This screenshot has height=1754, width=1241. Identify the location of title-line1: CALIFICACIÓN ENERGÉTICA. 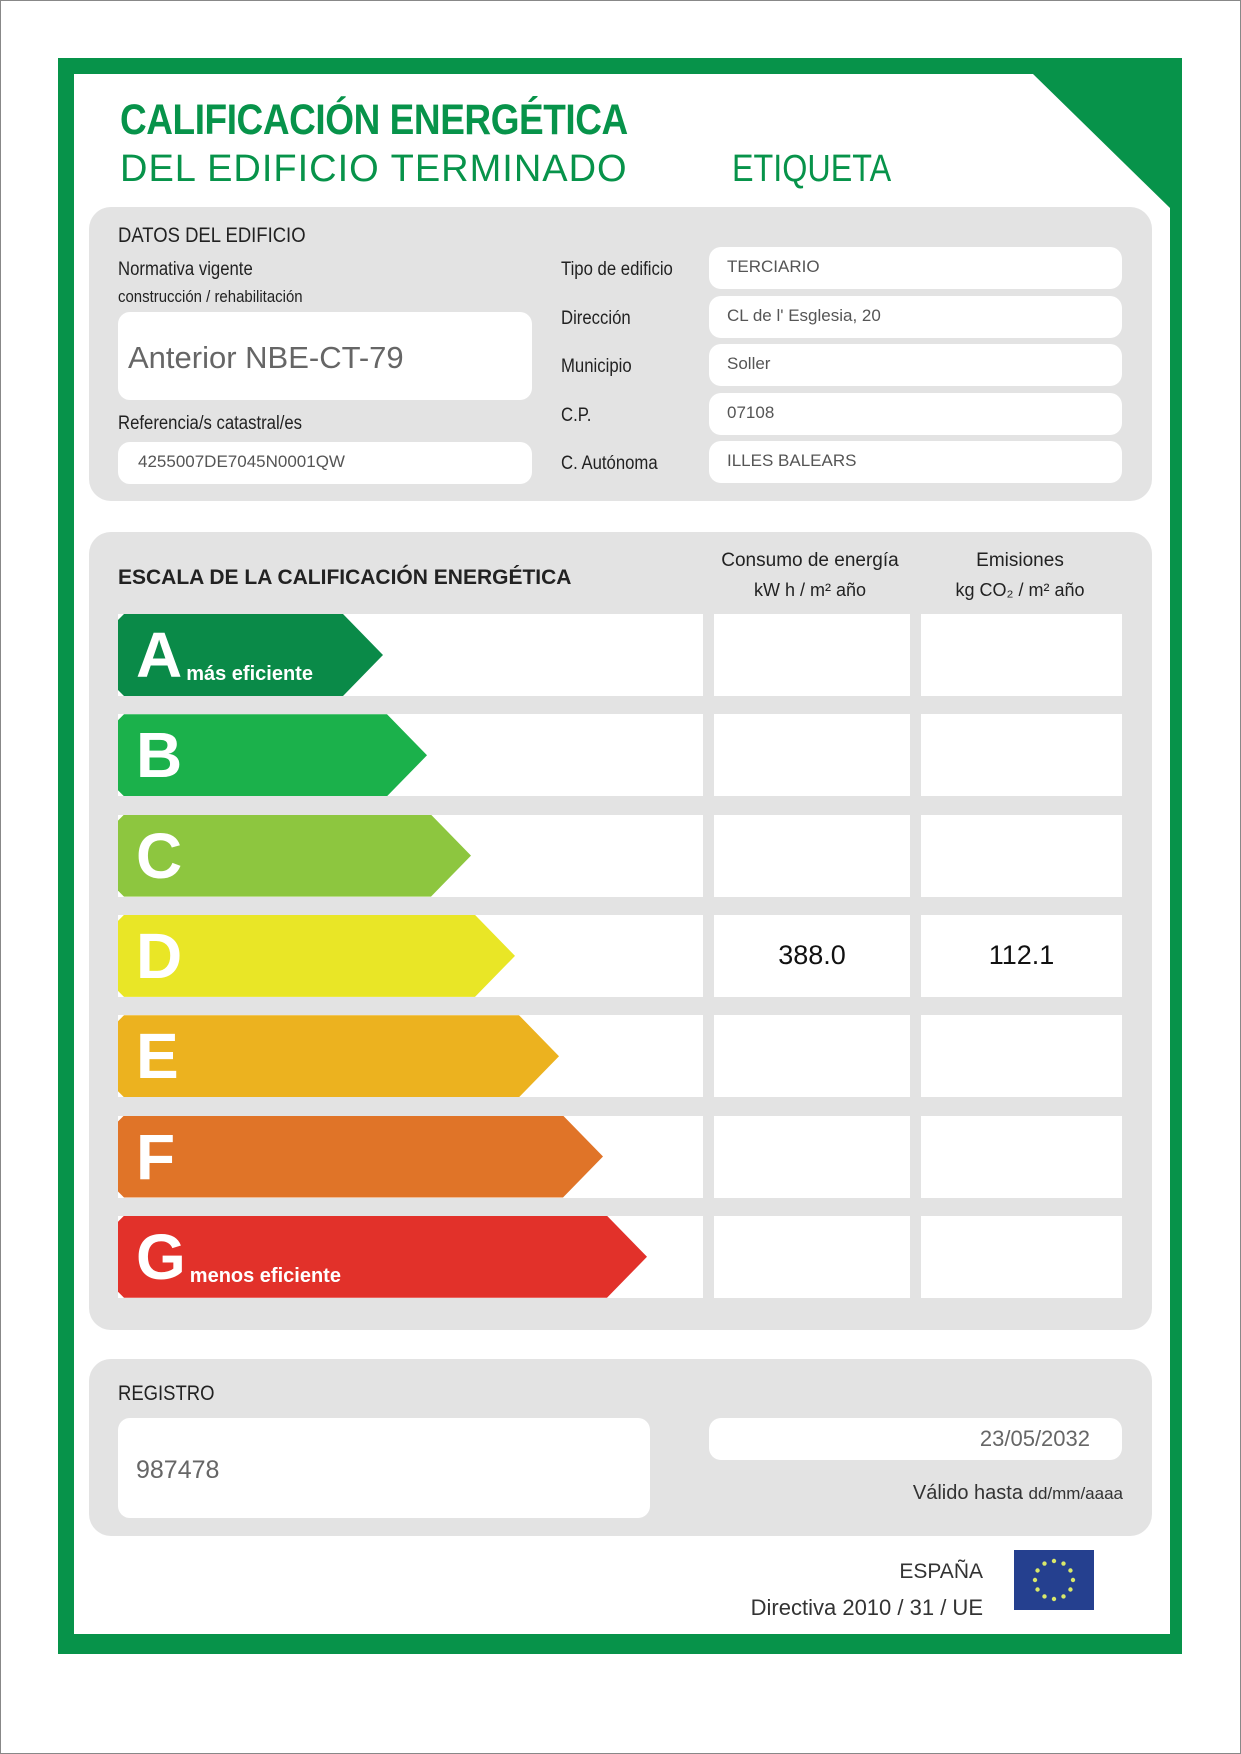
(374, 120).